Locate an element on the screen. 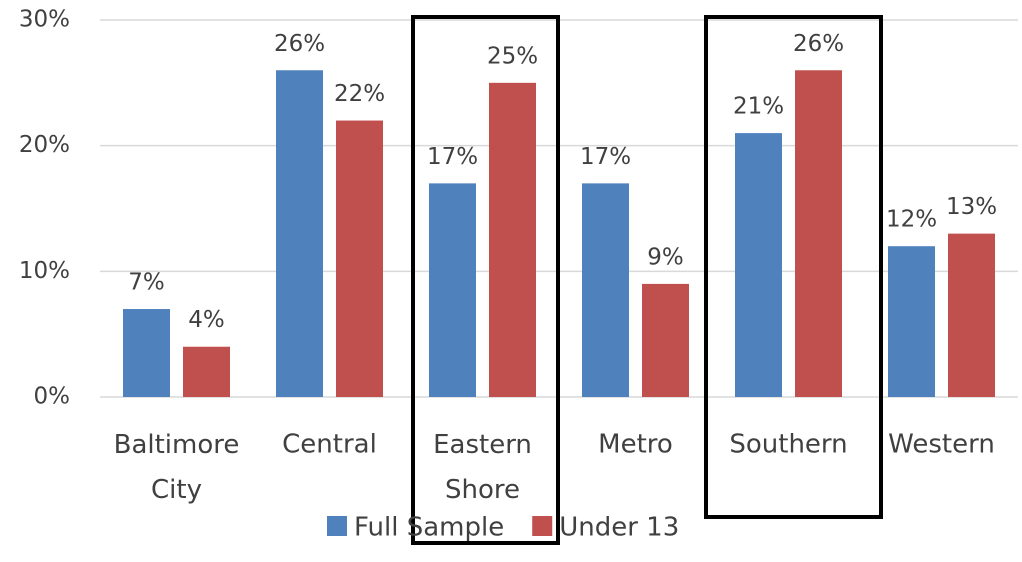 This screenshot has height=562, width=1022. y-tick-label: 10% is located at coordinates (44, 271).